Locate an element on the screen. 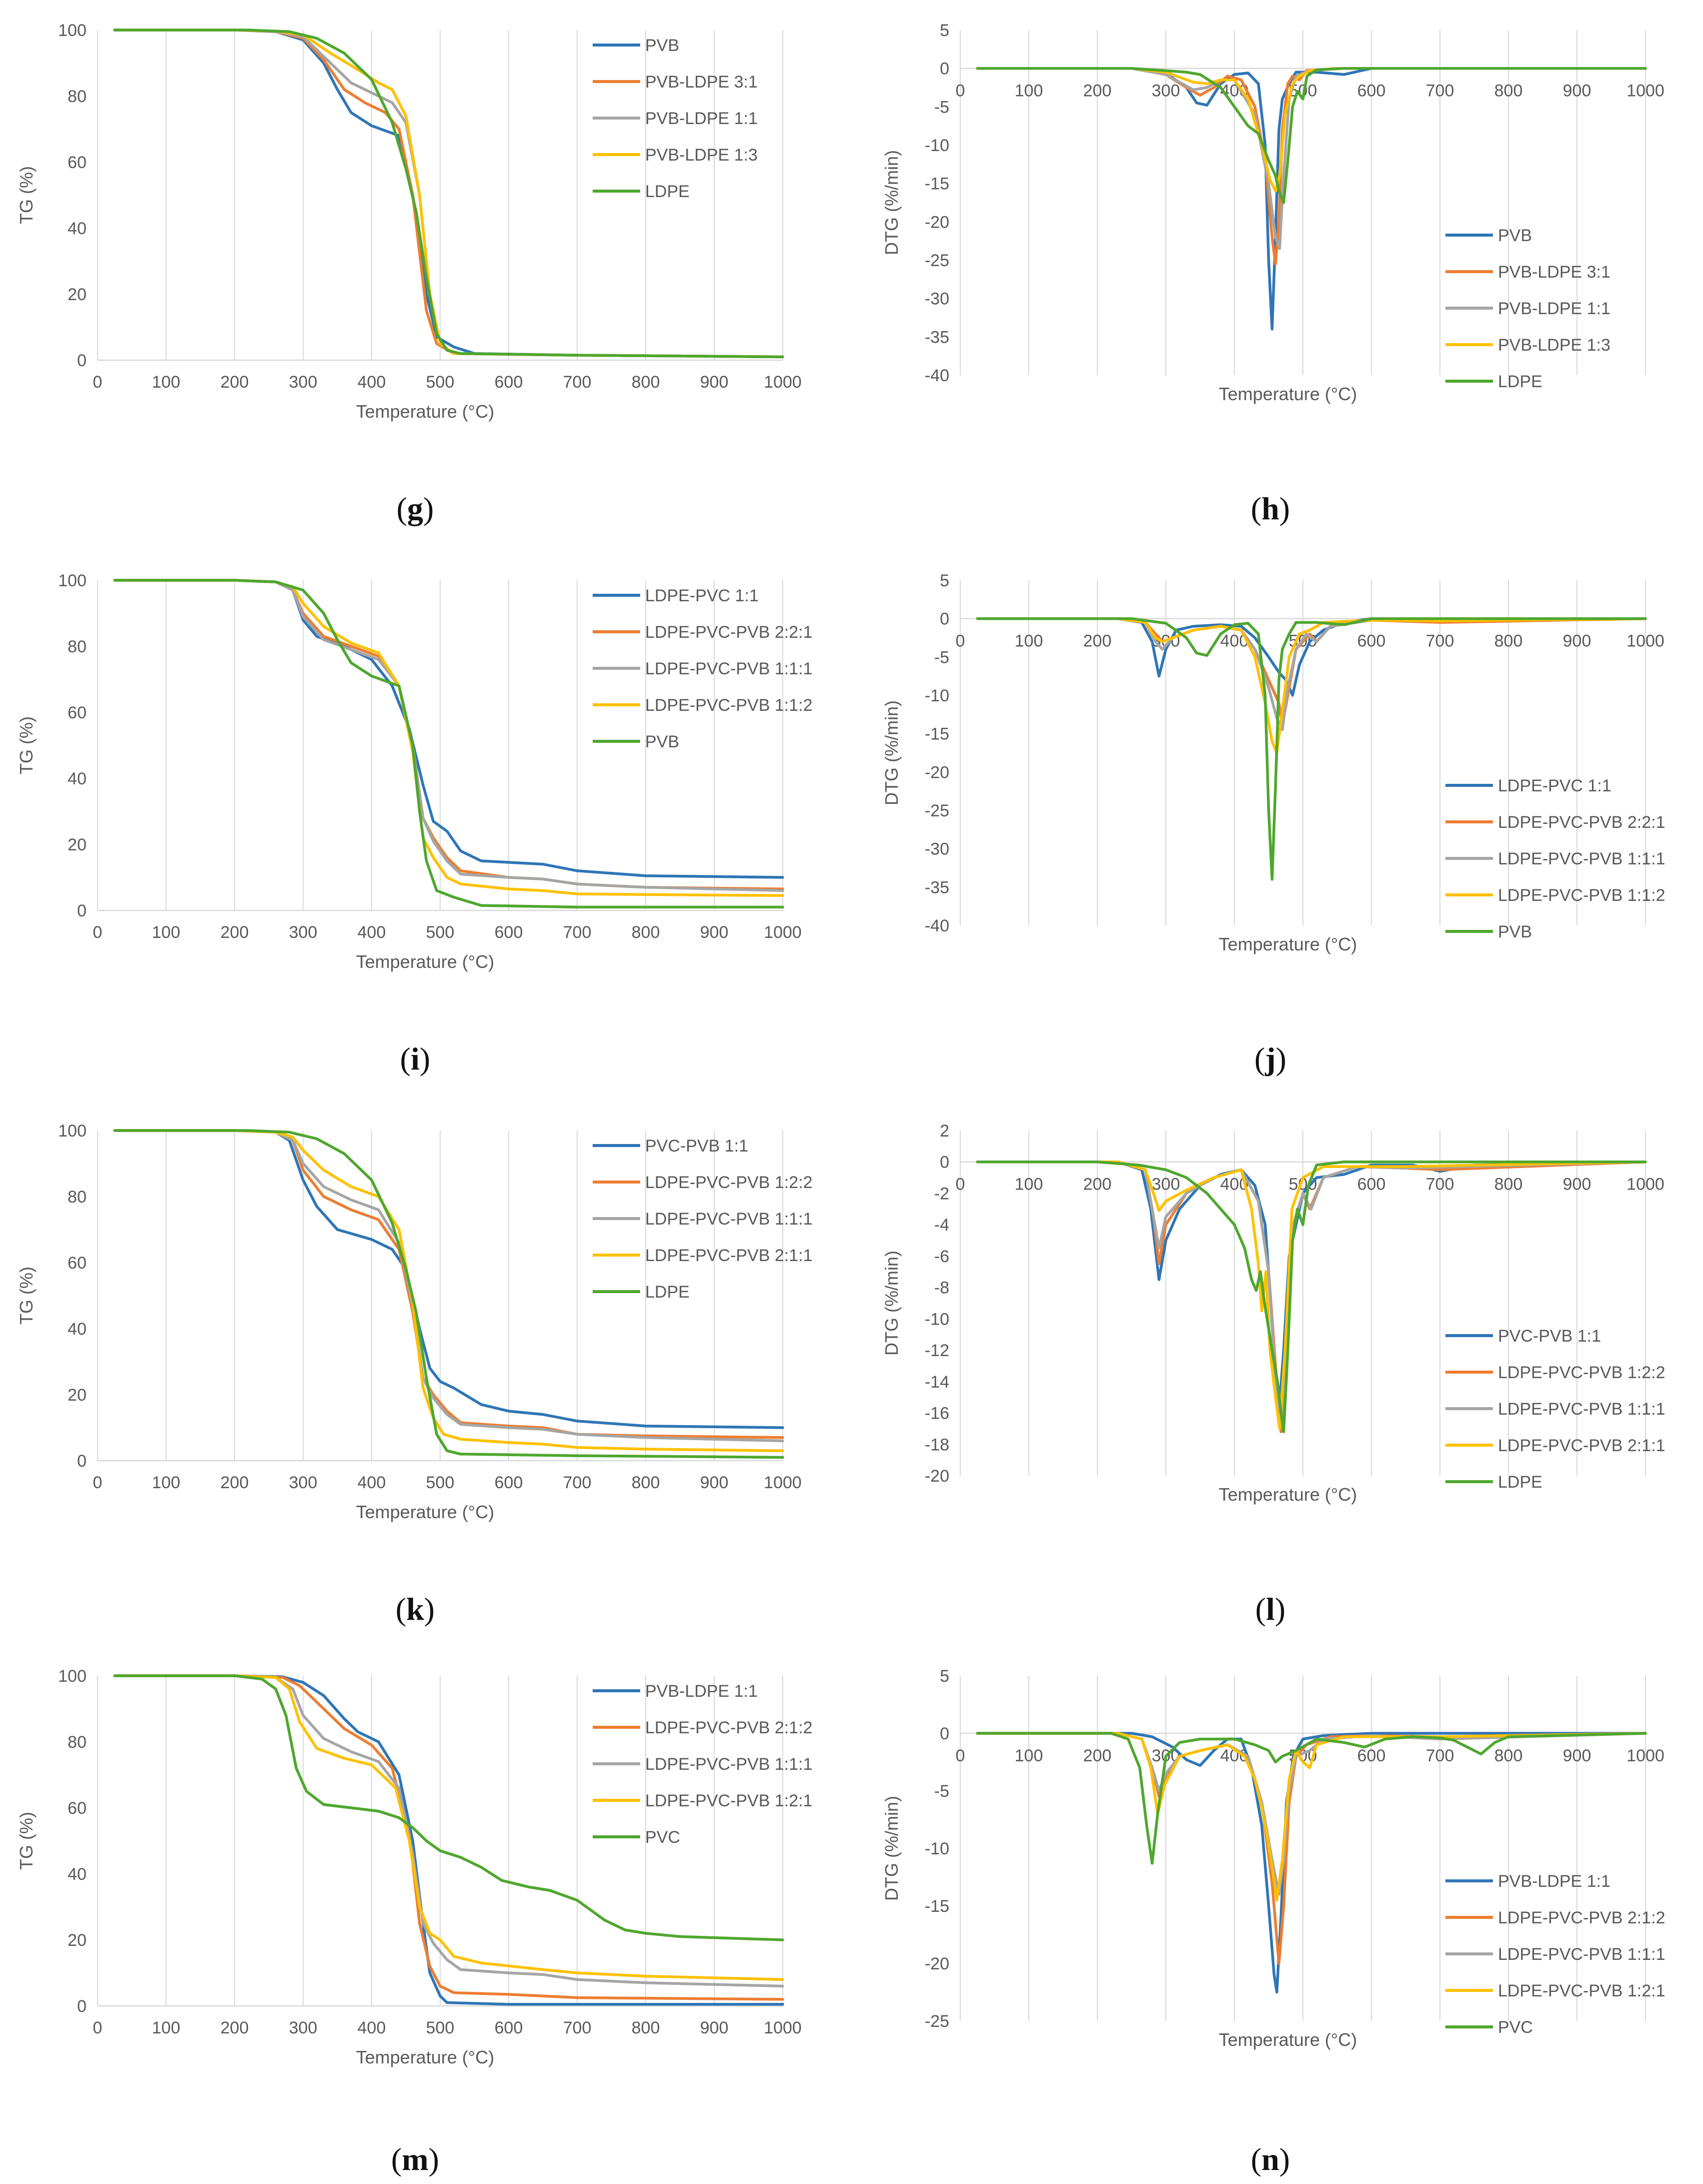 The image size is (1703, 2184). y-tick-label: -8 is located at coordinates (941, 1288).